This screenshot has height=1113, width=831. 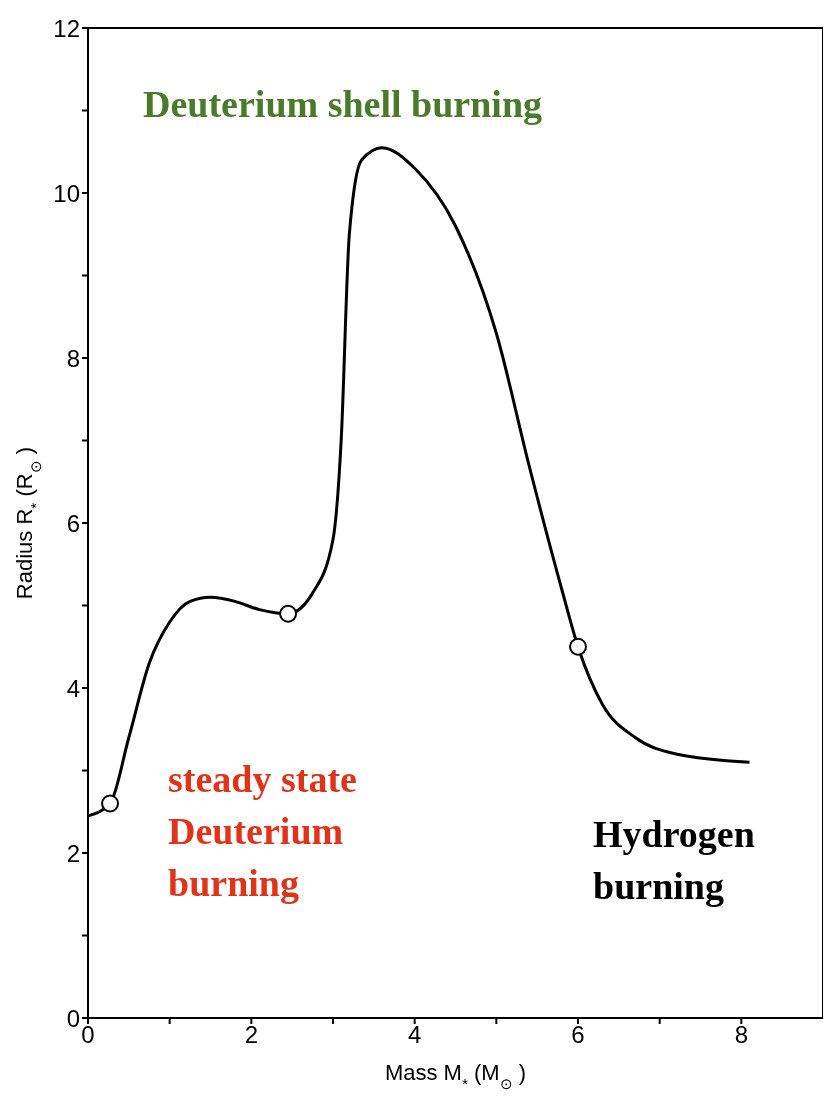 I want to click on x-tick-label: 2, so click(x=251, y=1035).